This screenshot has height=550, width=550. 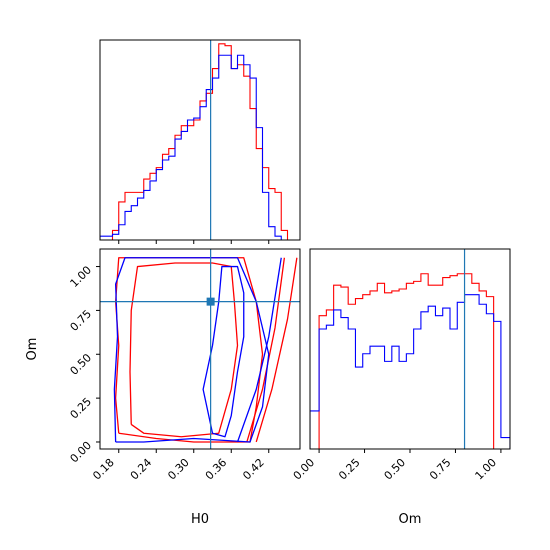 What do you see at coordinates (141, 469) in the screenshot?
I see `x-tick-label: 0.24` at bounding box center [141, 469].